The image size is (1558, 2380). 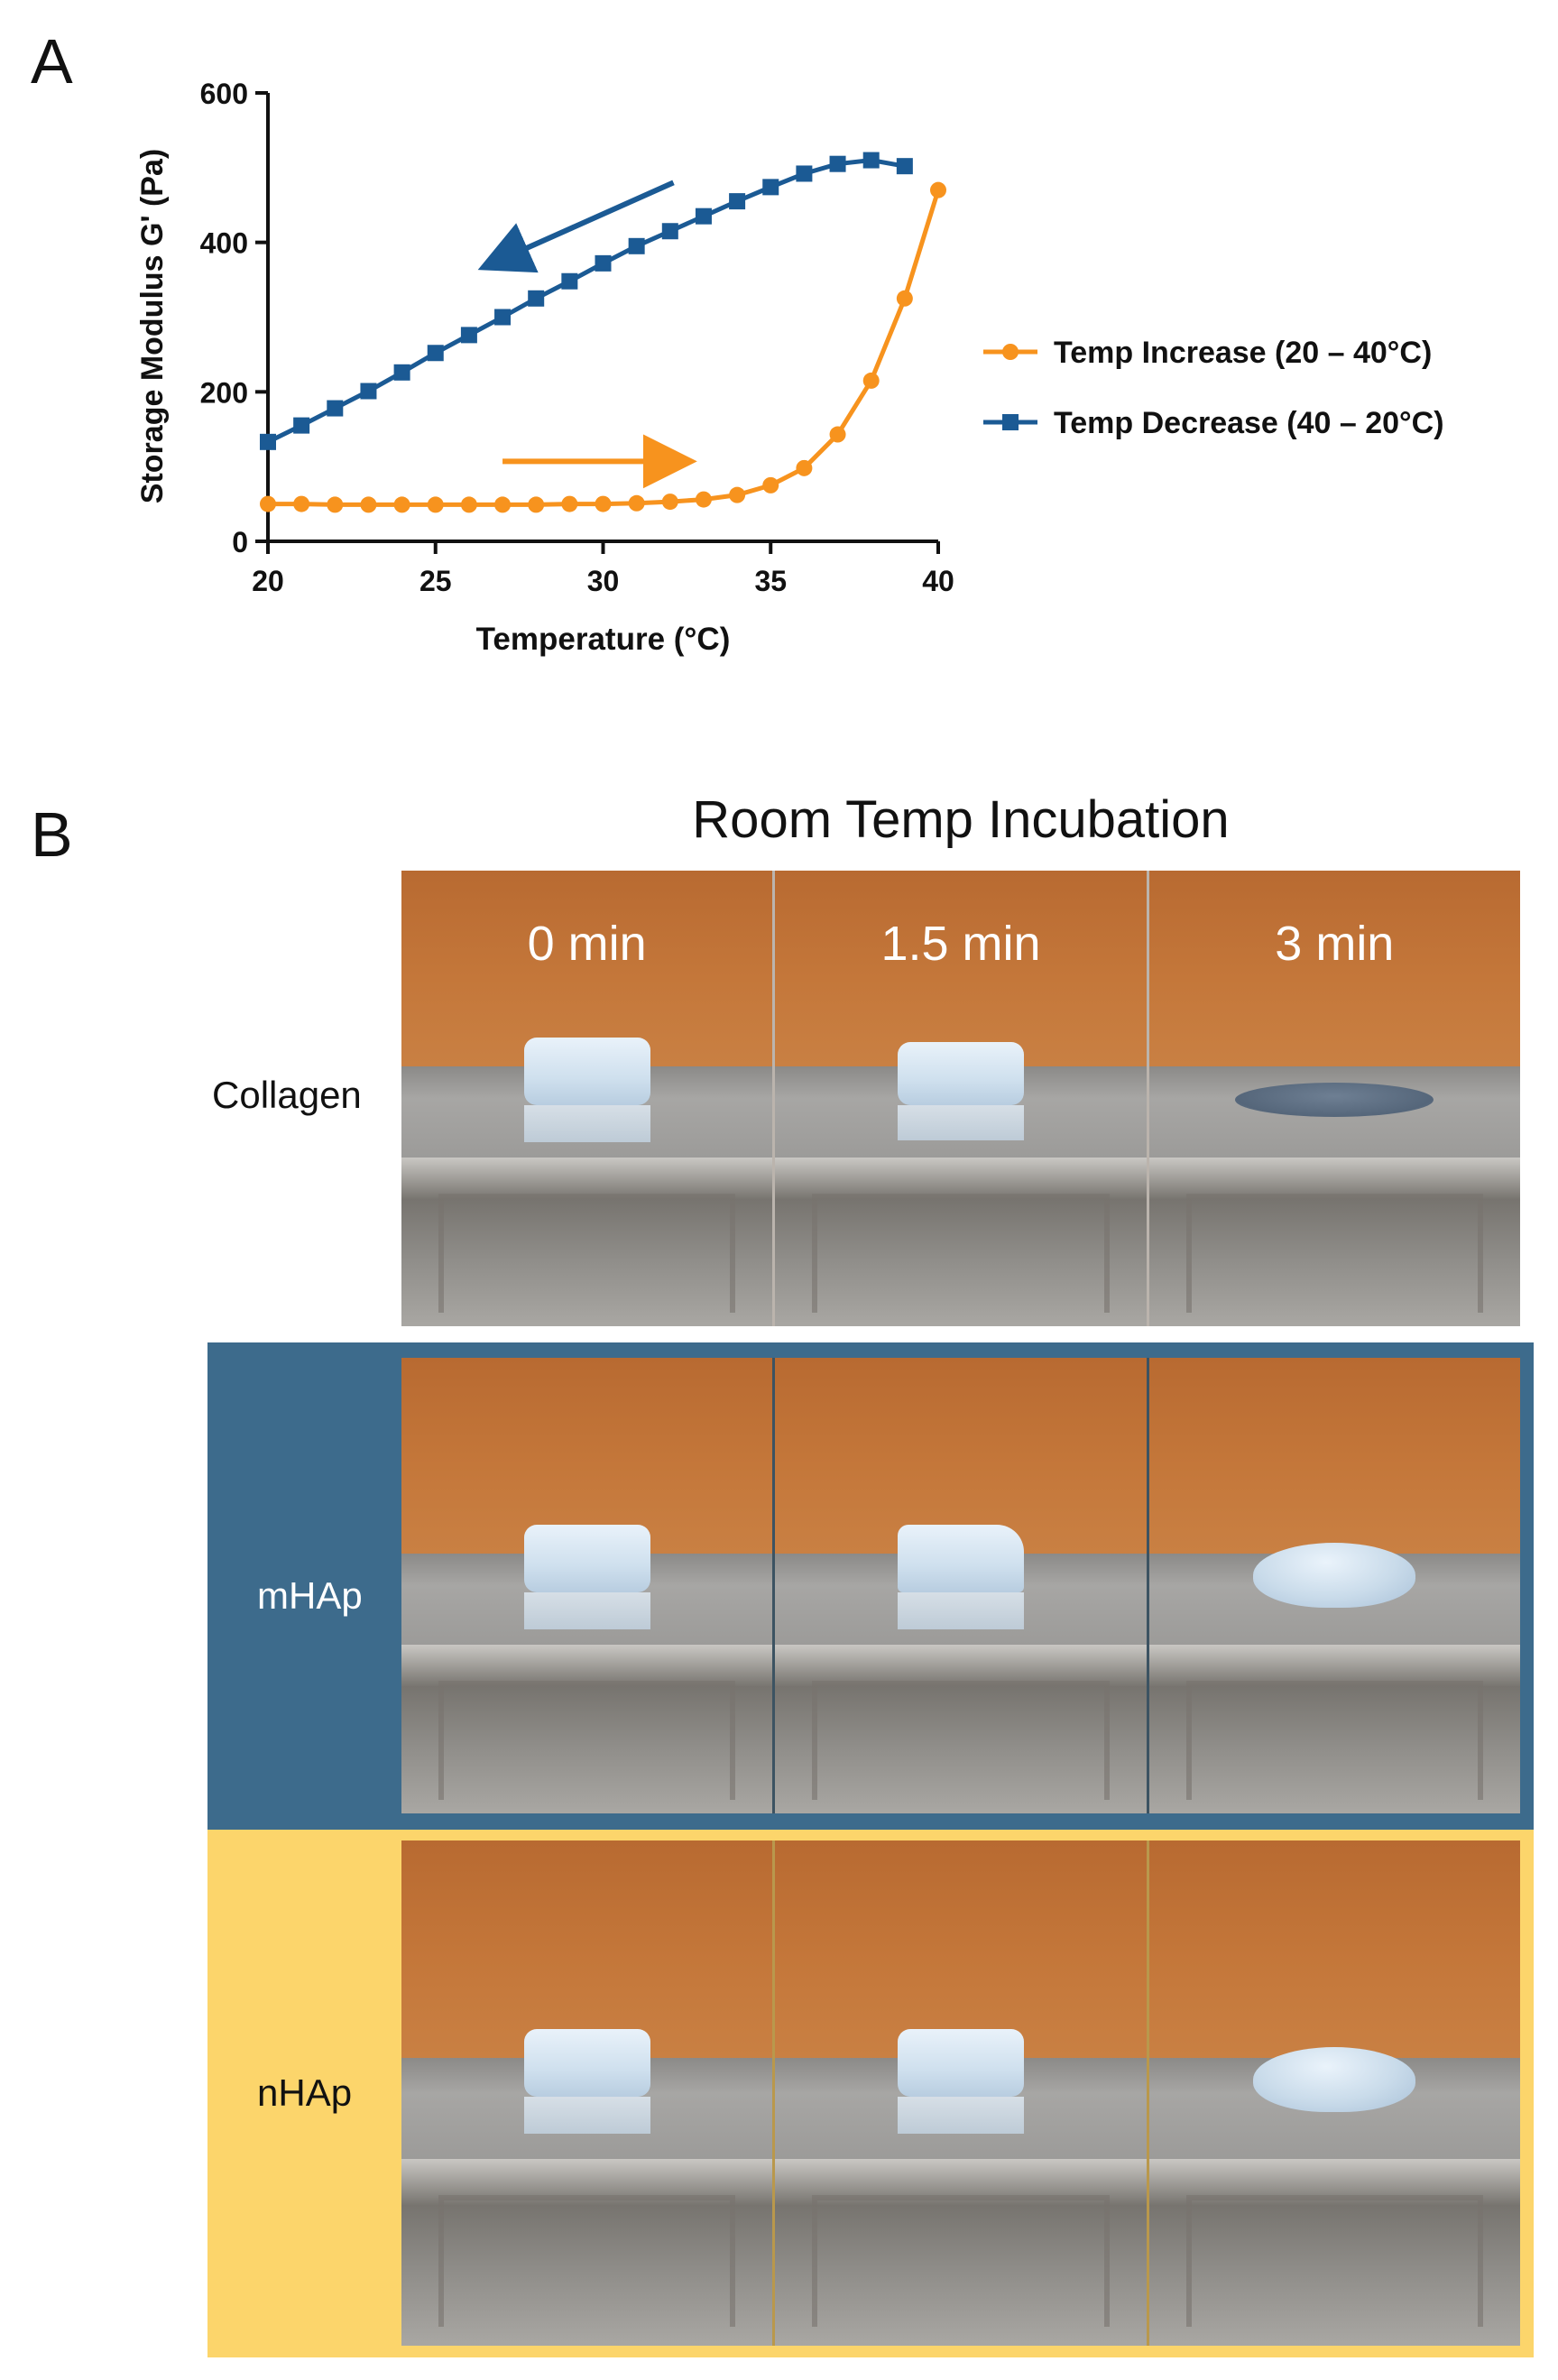 I want to click on photo-cell: 1.5 min, so click(x=962, y=1098).